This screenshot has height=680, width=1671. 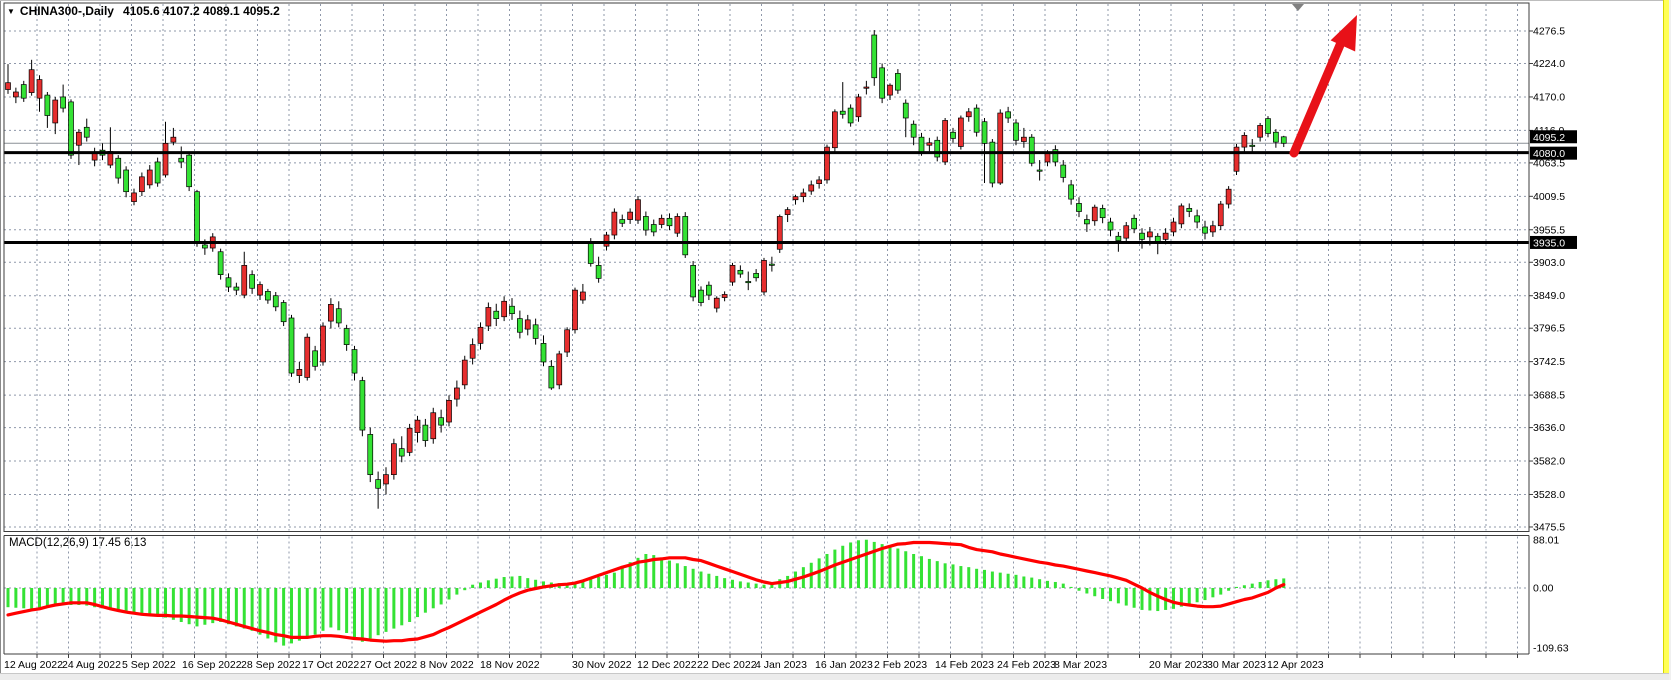 I want to click on trend-up-arrow, so click(x=1323, y=86).